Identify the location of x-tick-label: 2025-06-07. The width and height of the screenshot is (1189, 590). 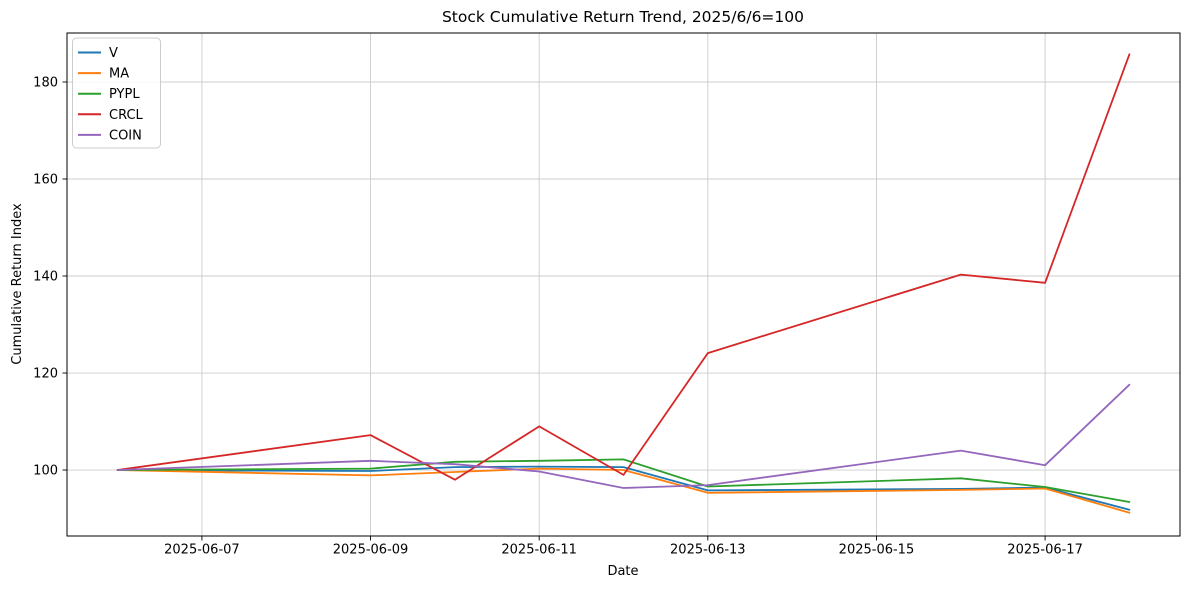
(202, 550).